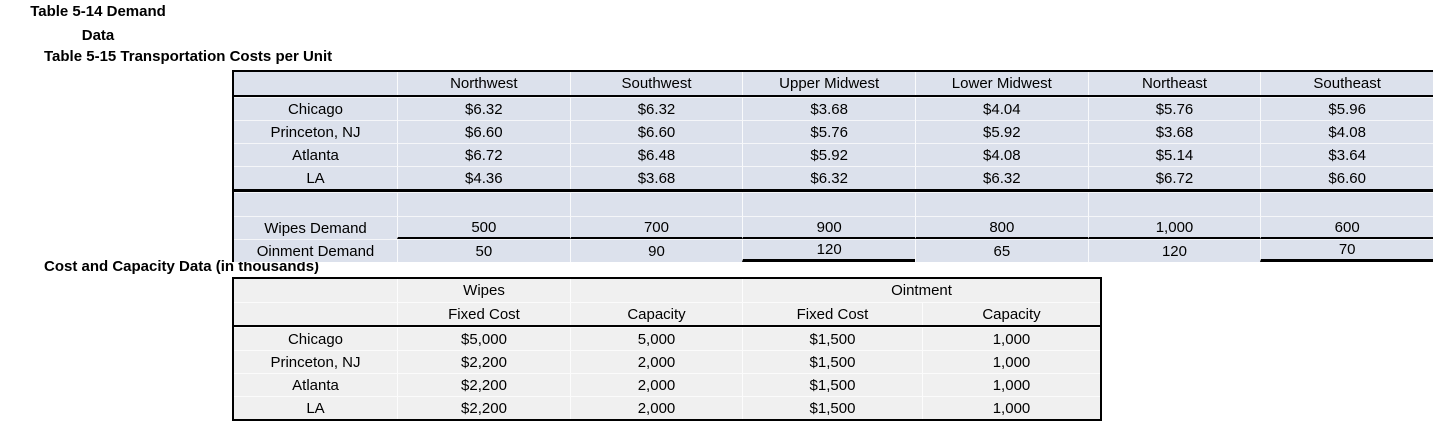  Describe the element at coordinates (98, 24) in the screenshot. I see `demand-table-title: Table 5-14 Demand Data` at that location.